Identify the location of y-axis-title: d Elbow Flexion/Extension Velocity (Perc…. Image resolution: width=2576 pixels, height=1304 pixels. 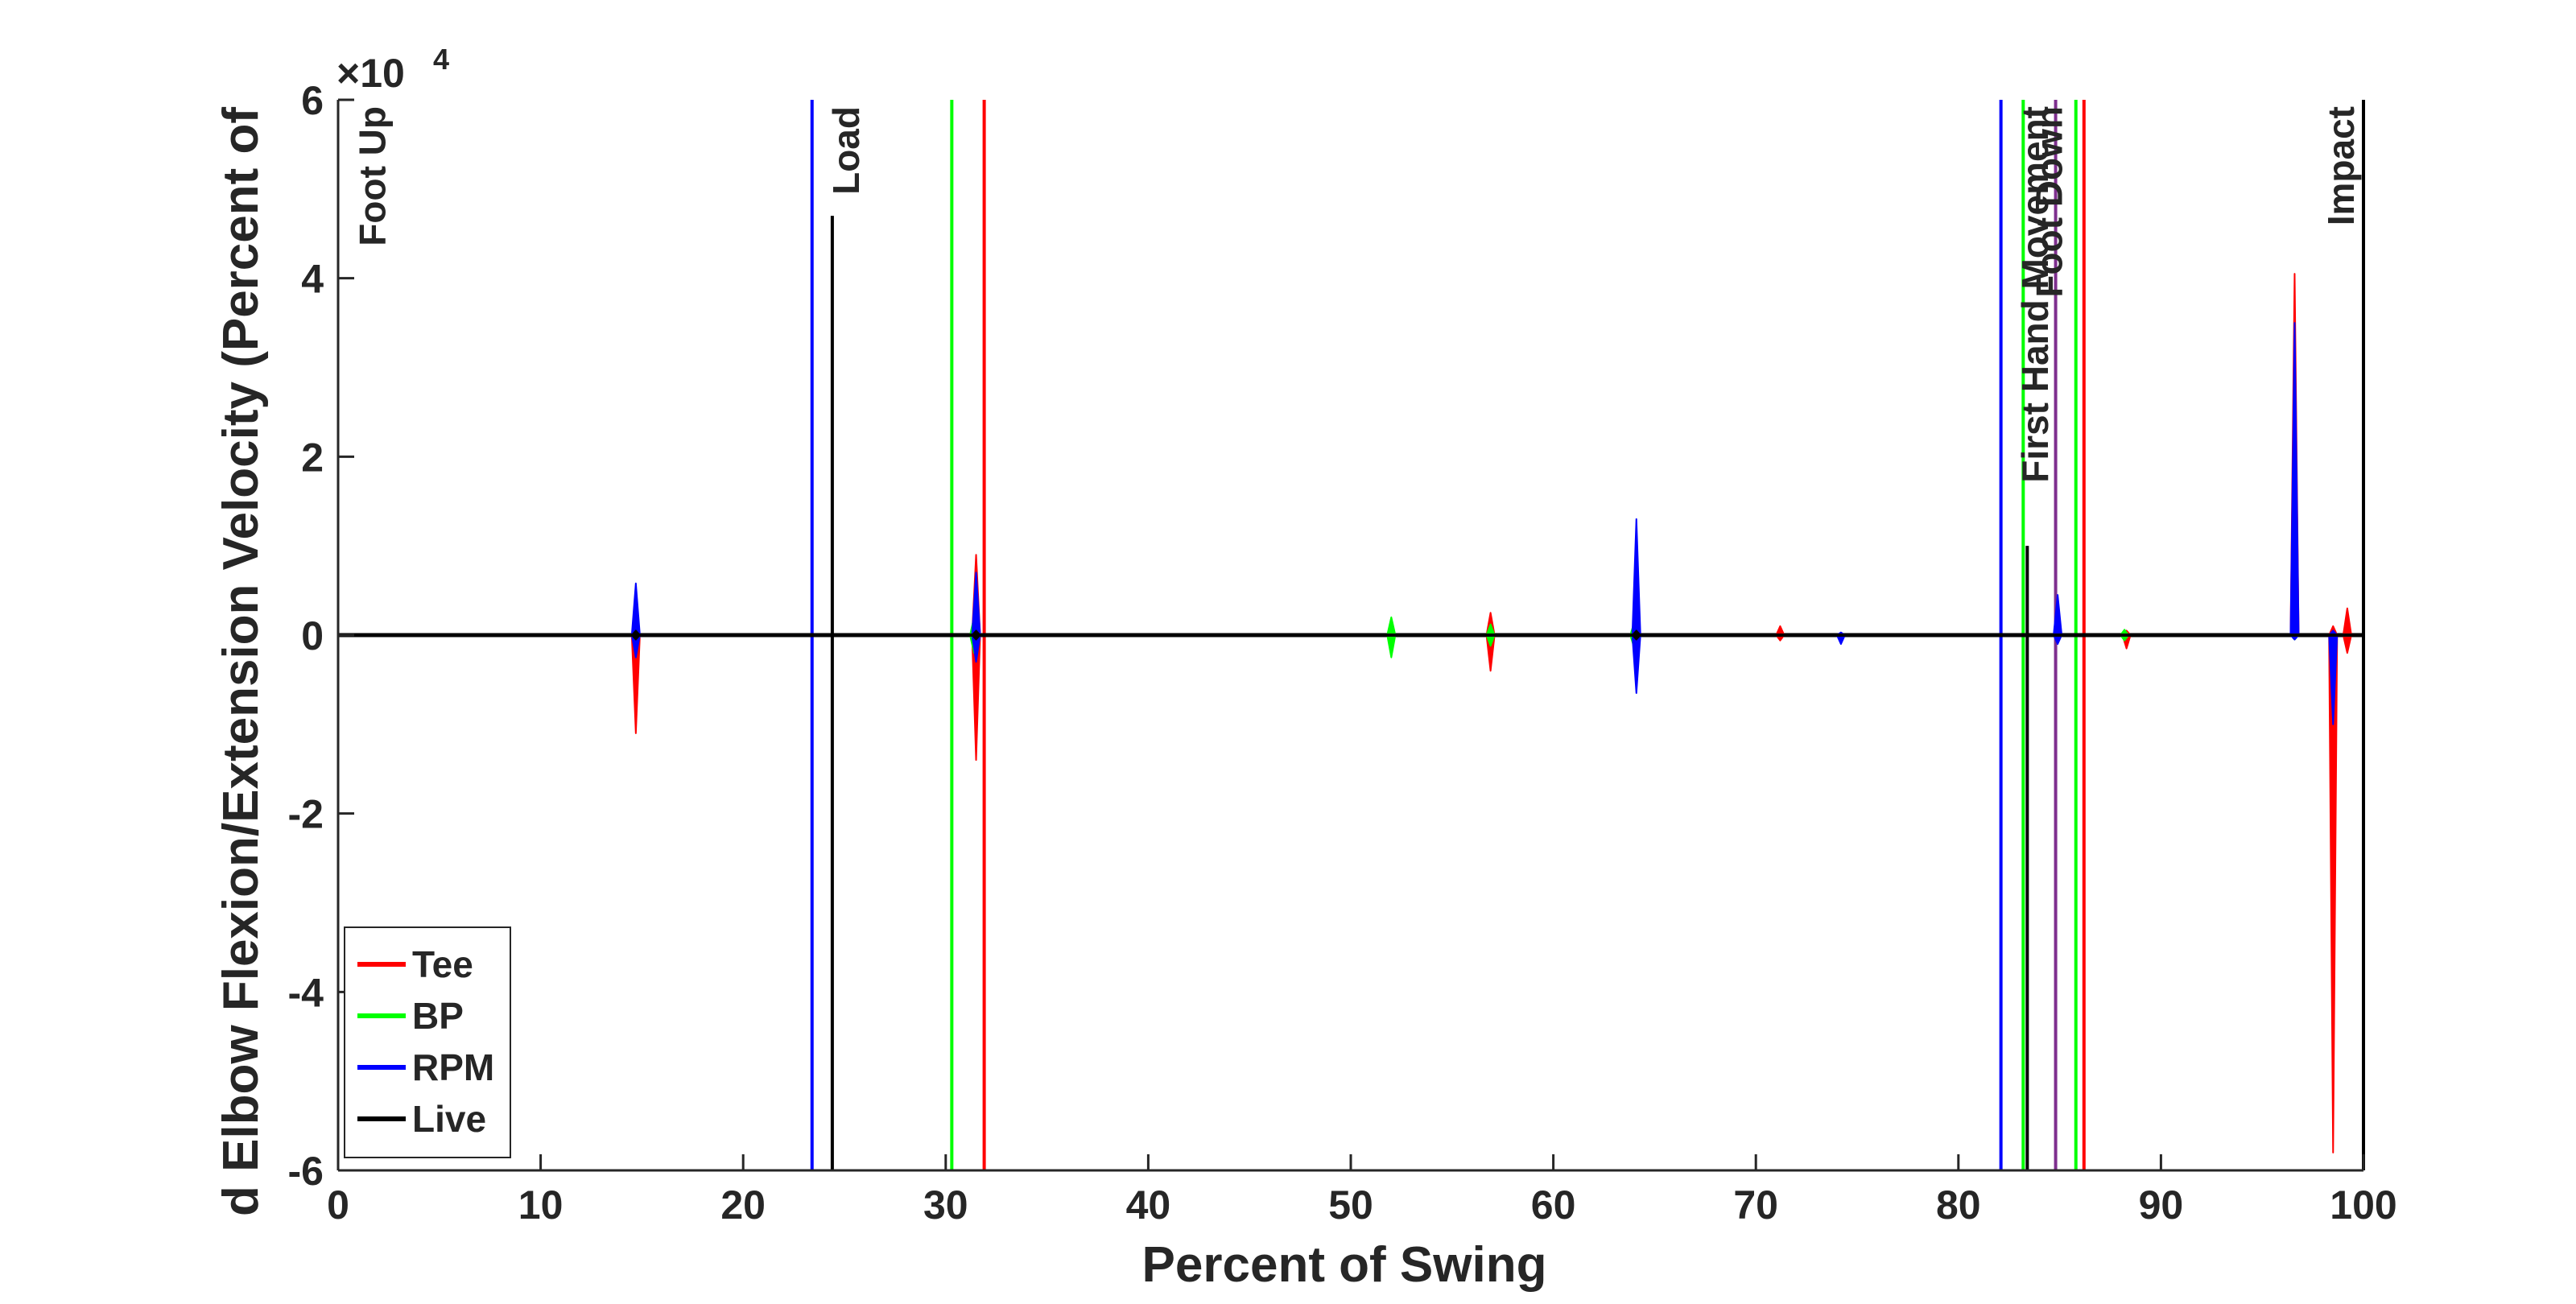
(241, 661).